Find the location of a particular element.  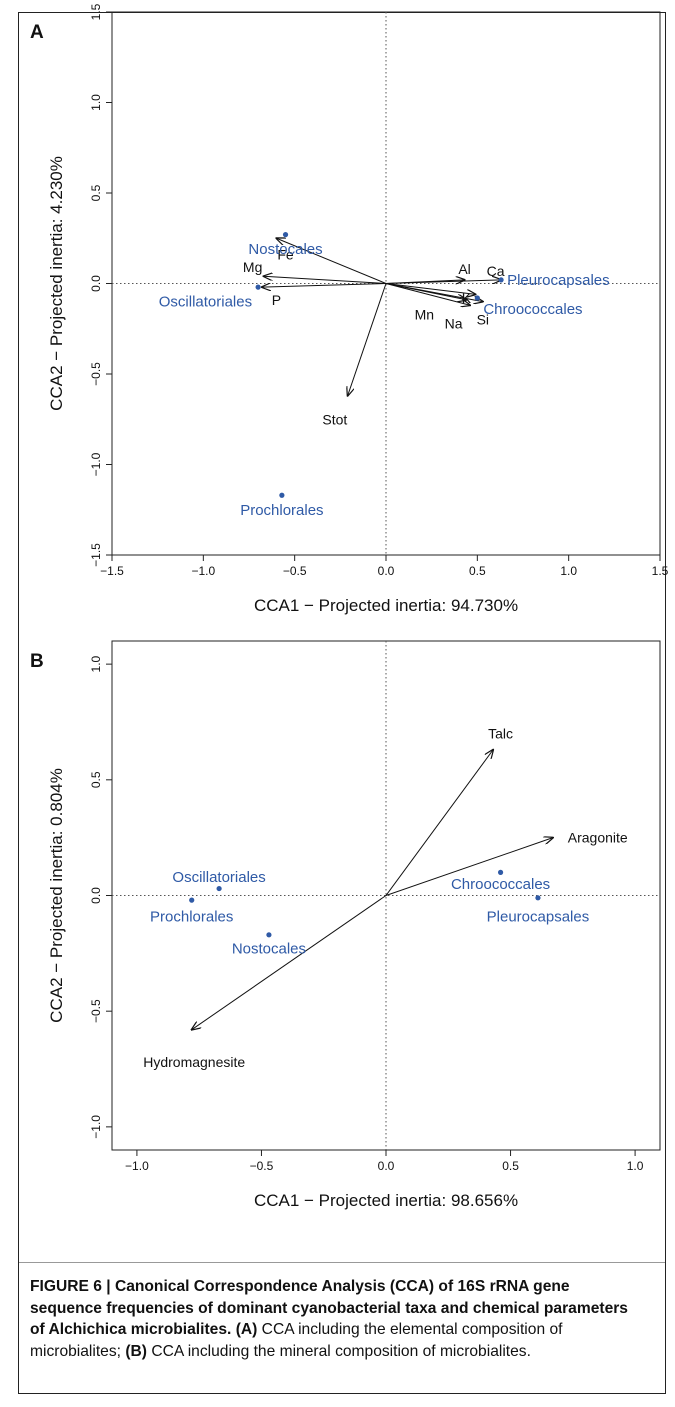

chart-b-vector-label-aragonite: Aragonite is located at coordinates (598, 838).